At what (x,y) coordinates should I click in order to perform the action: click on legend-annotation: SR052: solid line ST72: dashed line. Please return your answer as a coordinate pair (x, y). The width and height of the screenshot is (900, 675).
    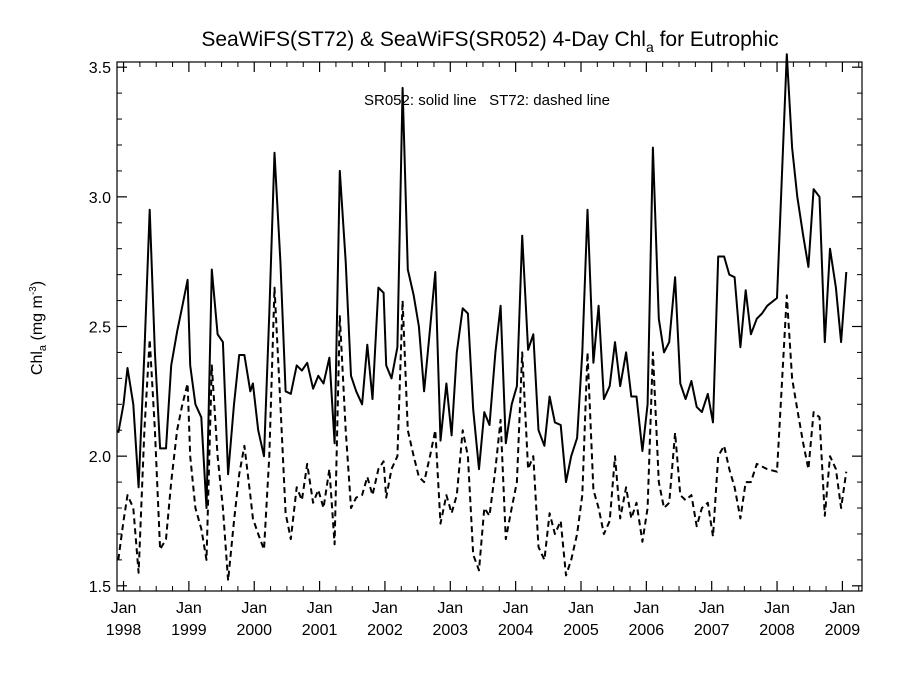
    Looking at the image, I should click on (487, 100).